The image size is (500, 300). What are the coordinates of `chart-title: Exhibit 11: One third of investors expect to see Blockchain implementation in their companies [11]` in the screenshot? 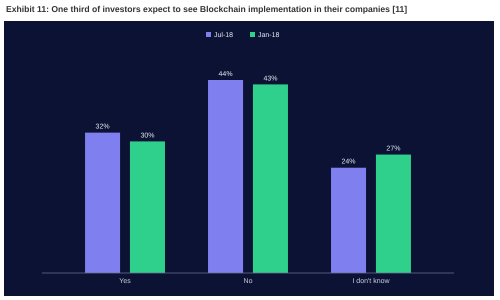 It's located at (207, 9).